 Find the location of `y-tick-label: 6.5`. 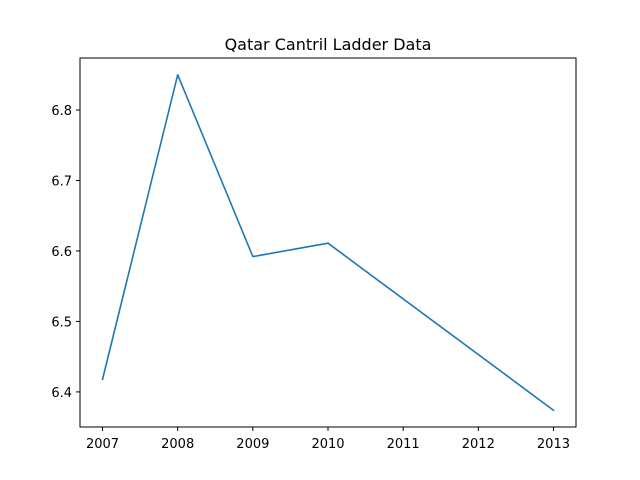

y-tick-label: 6.5 is located at coordinates (61, 322).